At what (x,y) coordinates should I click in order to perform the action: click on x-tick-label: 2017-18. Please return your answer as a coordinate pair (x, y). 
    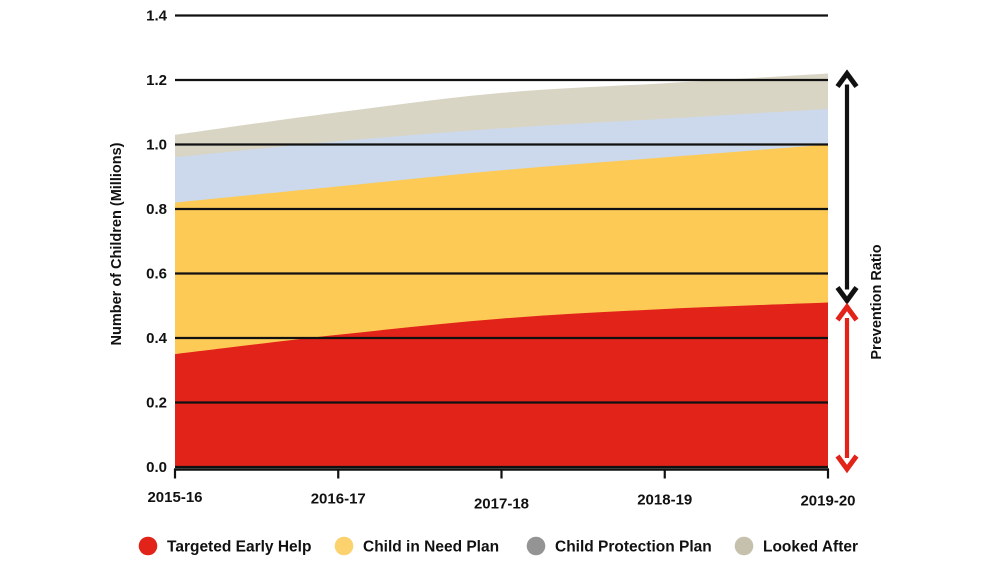
    Looking at the image, I should click on (501, 504).